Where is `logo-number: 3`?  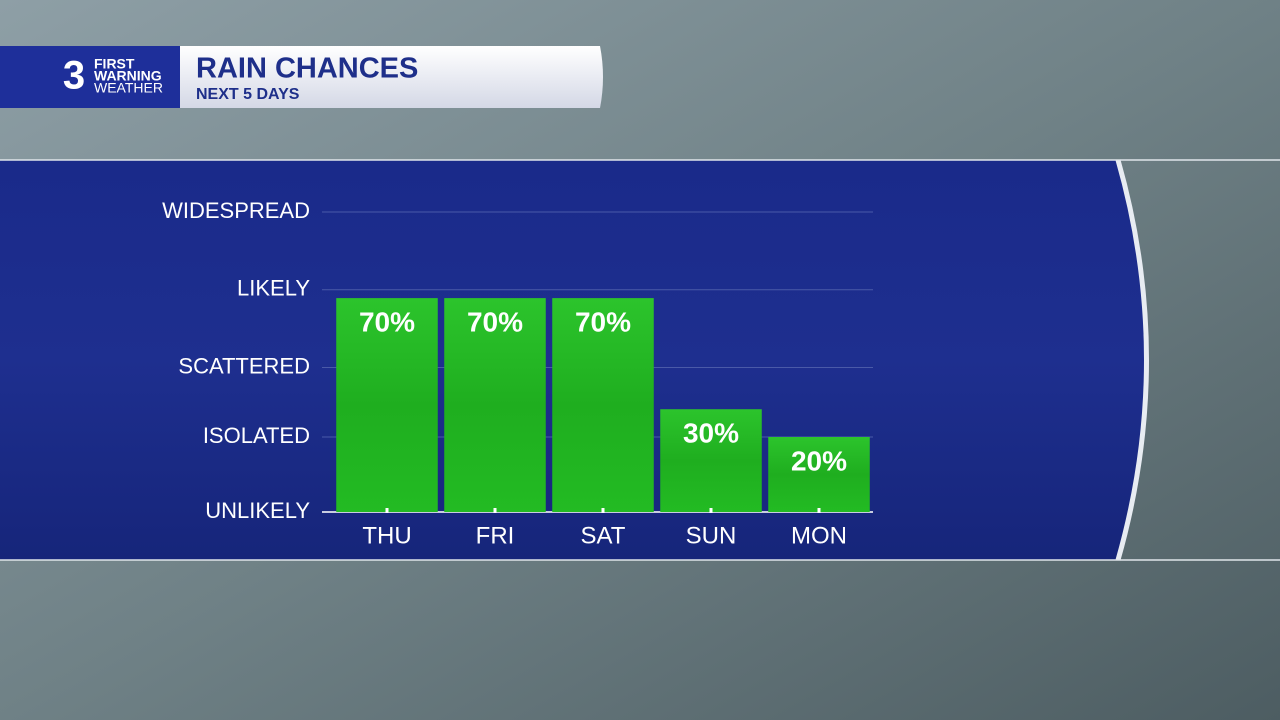
logo-number: 3 is located at coordinates (74, 76).